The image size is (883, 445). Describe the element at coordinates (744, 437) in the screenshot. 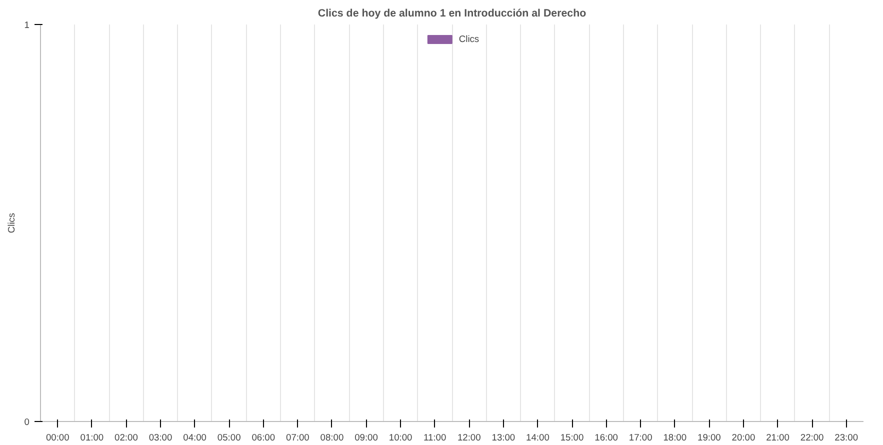

I see `x-tick-label: 20:00` at that location.